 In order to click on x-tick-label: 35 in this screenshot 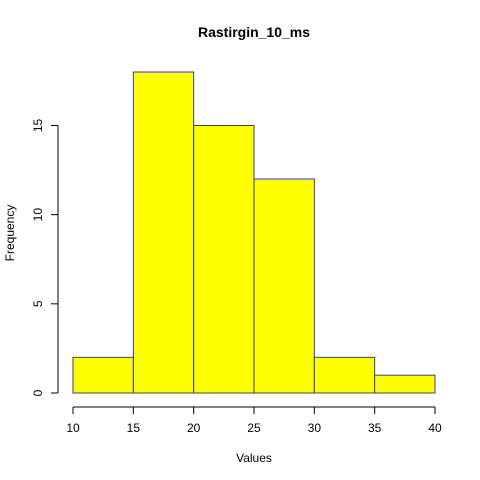, I will do `click(375, 428)`.